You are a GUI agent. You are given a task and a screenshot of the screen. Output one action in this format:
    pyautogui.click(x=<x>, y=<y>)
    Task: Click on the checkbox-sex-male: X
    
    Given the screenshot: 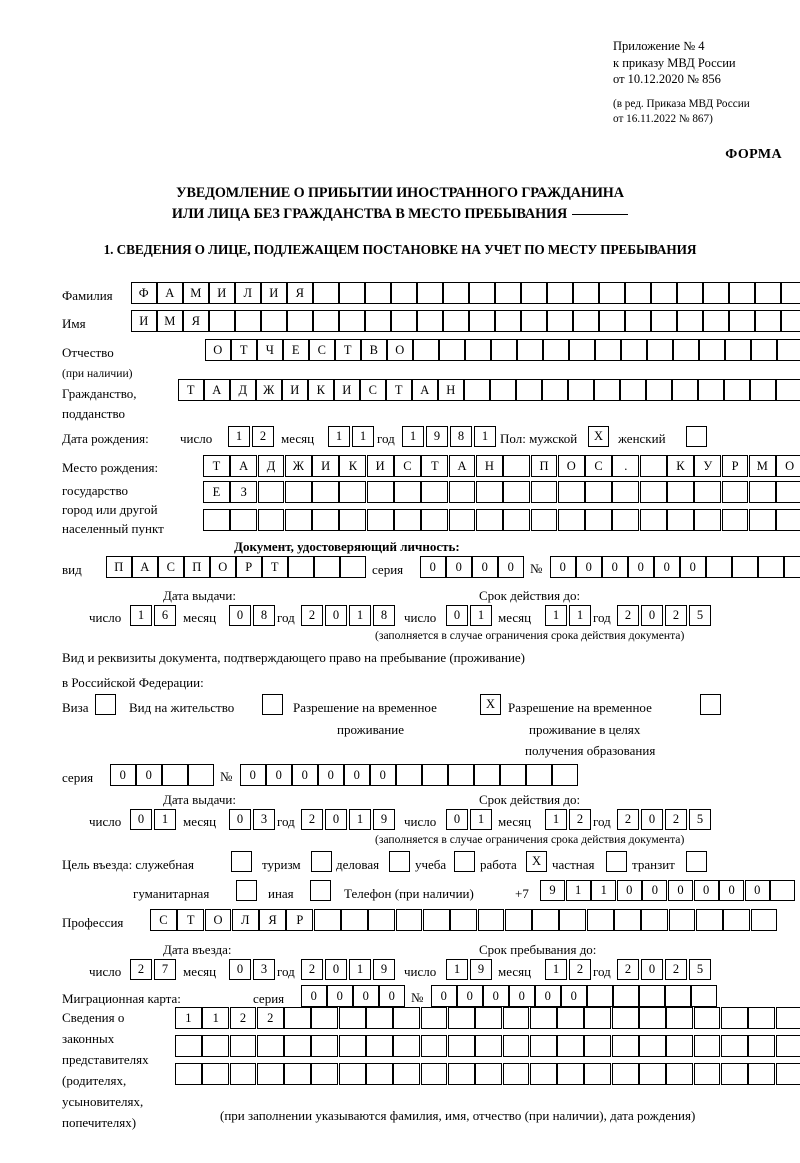 What is the action you would take?
    pyautogui.click(x=598, y=436)
    